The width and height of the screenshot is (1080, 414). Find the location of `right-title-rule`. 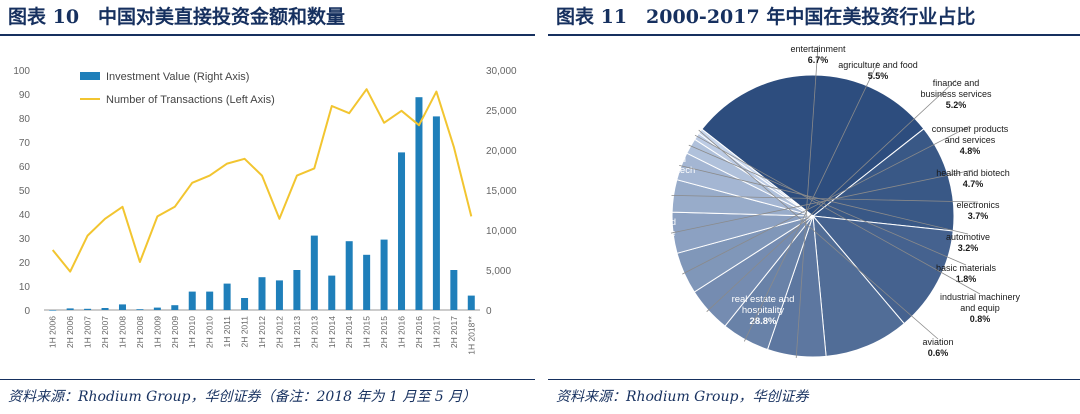

right-title-rule is located at coordinates (814, 35).